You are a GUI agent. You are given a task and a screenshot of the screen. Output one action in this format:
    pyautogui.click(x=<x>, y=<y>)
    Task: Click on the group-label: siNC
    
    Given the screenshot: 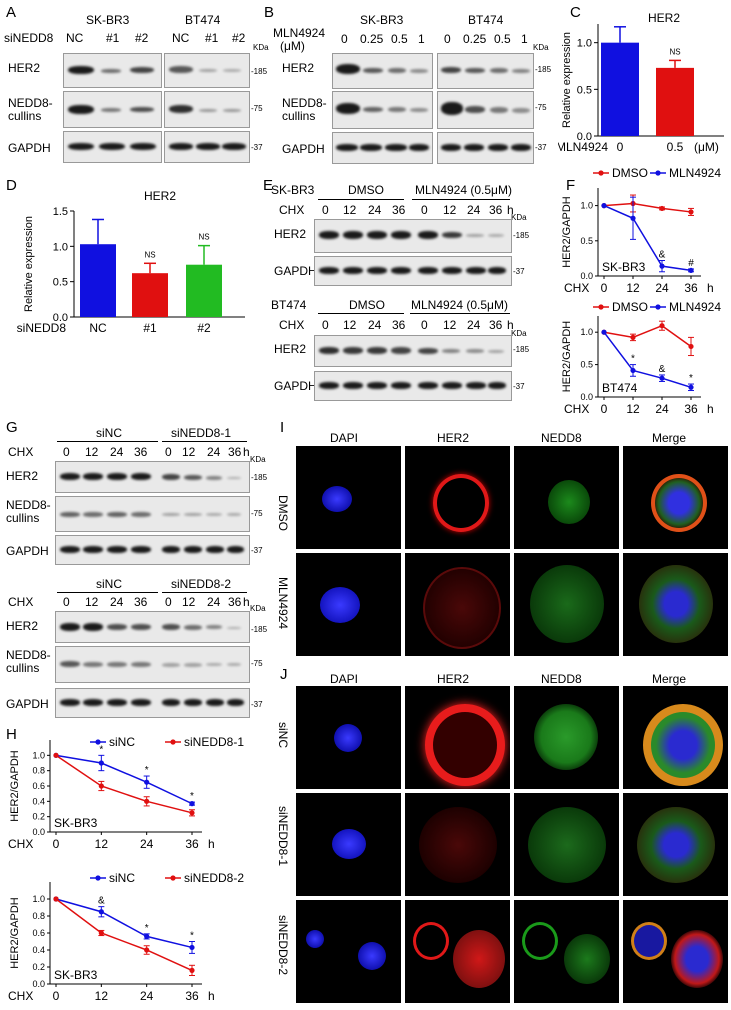 What is the action you would take?
    pyautogui.click(x=109, y=584)
    